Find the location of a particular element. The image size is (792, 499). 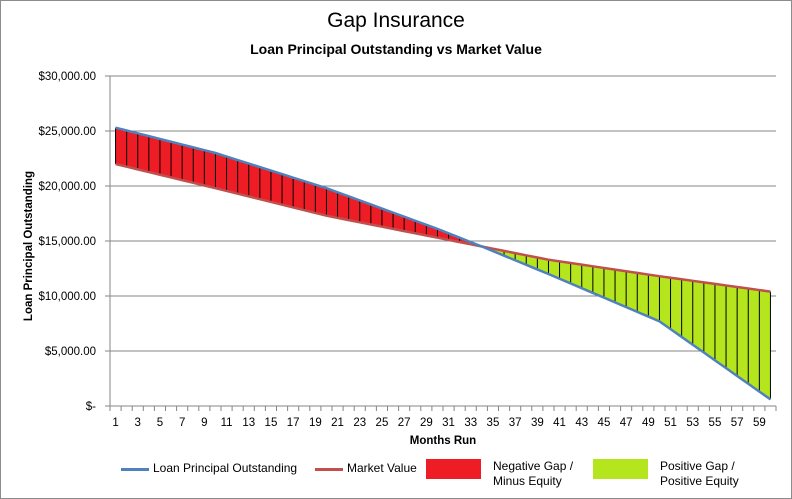

x-tick-label: 13 is located at coordinates (248, 423).